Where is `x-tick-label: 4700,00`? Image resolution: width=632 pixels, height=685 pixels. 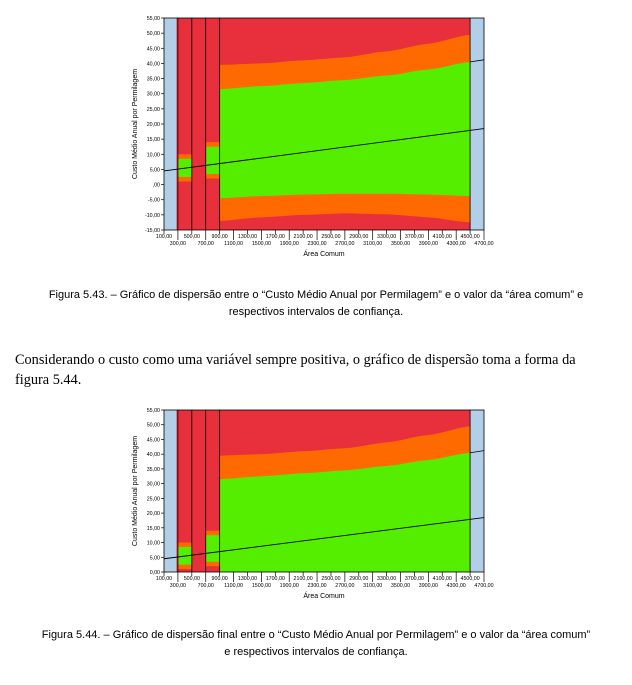
x-tick-label: 4700,00 is located at coordinates (483, 244).